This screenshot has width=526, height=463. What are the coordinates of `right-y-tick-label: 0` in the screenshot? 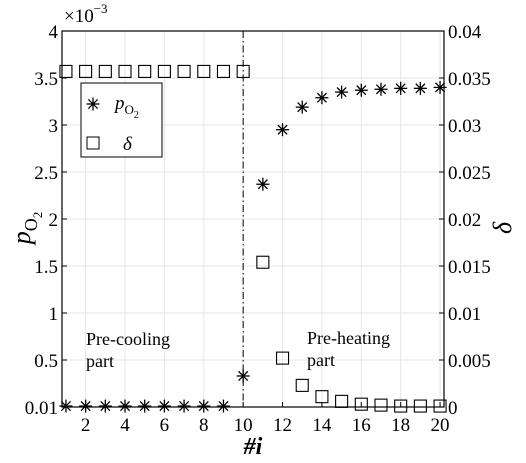 It's located at (453, 408).